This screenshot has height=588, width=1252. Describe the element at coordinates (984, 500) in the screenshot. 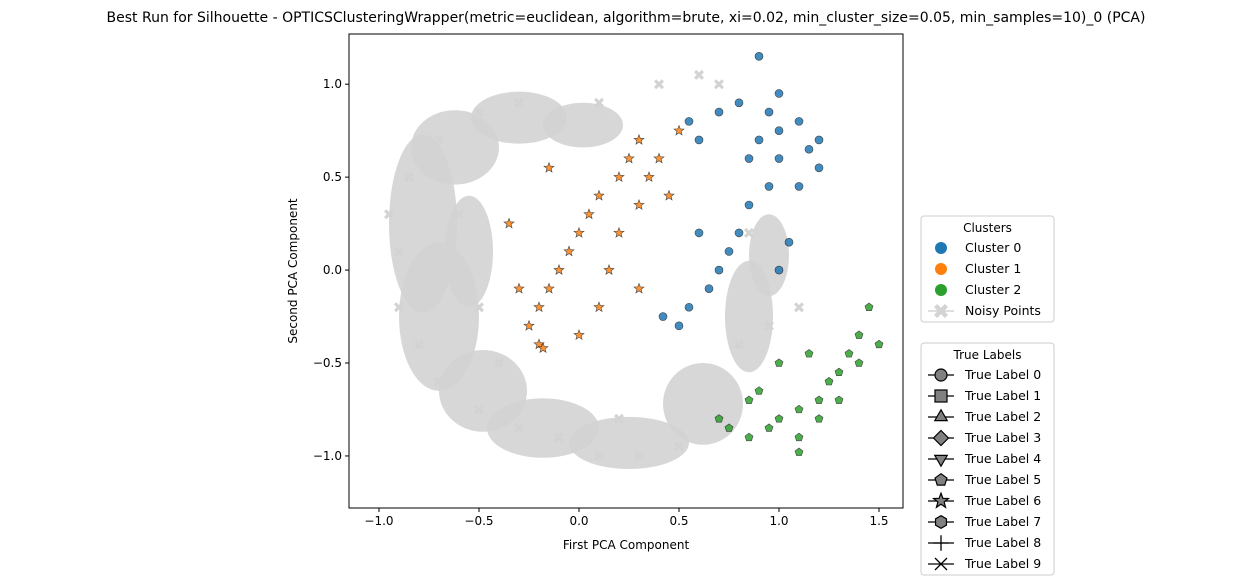

I see `legend-entry: True Label 6` at that location.